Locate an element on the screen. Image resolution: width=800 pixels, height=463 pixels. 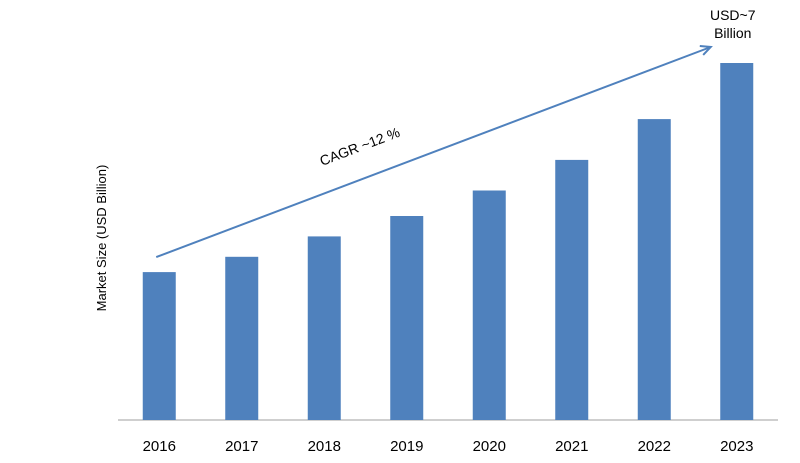
x-tick-2018: 2018 is located at coordinates (324, 446).